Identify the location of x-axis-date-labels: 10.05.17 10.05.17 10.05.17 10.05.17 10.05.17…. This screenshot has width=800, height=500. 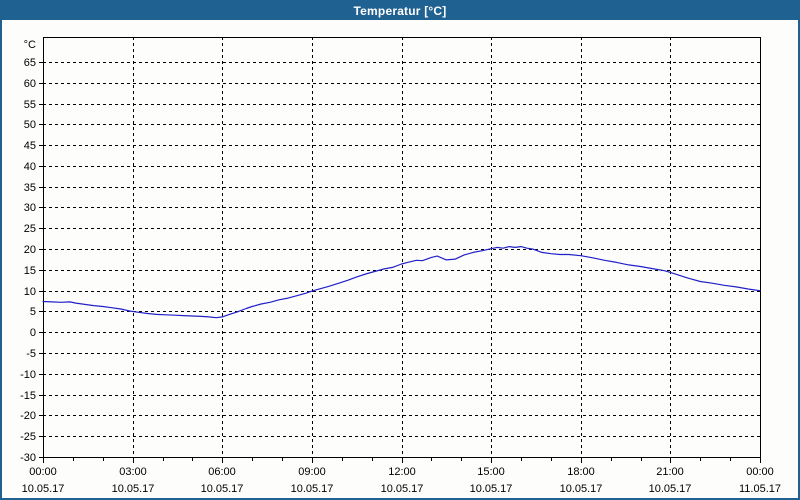
(401, 489).